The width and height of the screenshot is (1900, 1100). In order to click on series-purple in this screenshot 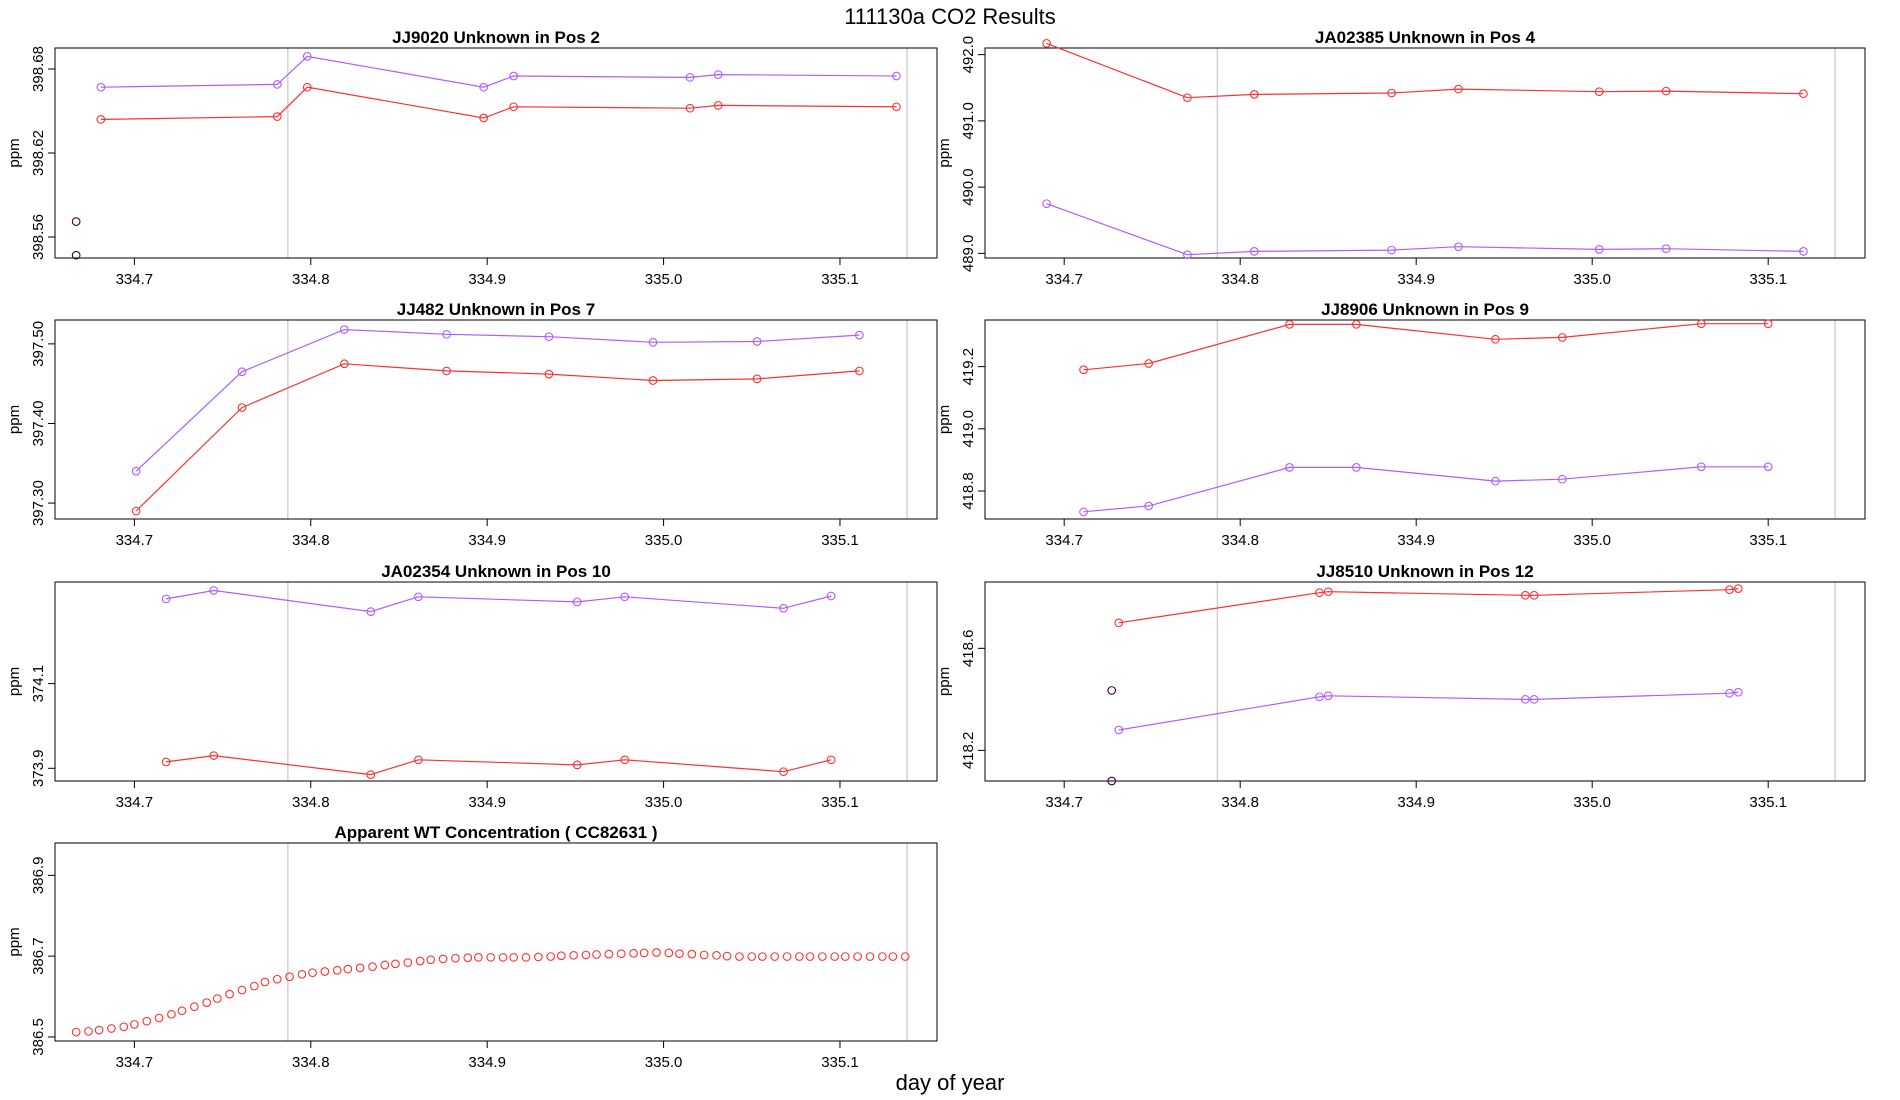, I will do `click(1425, 229)`.